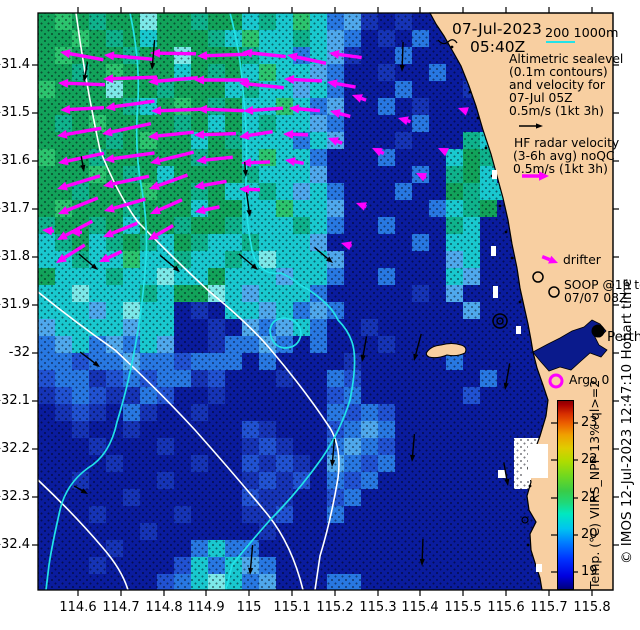 This screenshot has width=640, height=630. Describe the element at coordinates (15, 304) in the screenshot. I see `y-axis-tick-label: -31.9` at that location.